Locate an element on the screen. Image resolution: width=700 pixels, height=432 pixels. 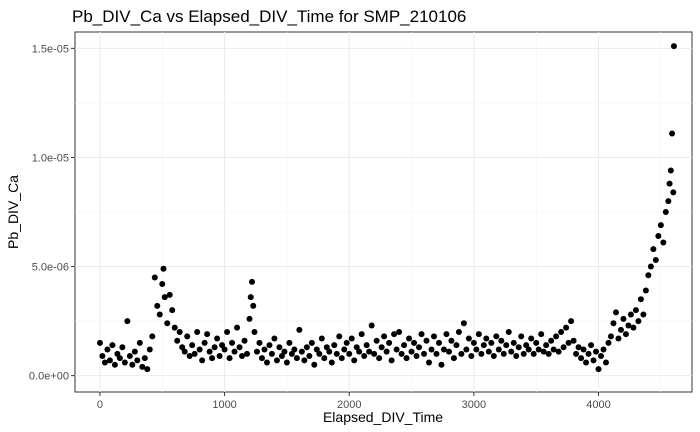
y-tick-label: 1.0e-05 is located at coordinates (50, 158).